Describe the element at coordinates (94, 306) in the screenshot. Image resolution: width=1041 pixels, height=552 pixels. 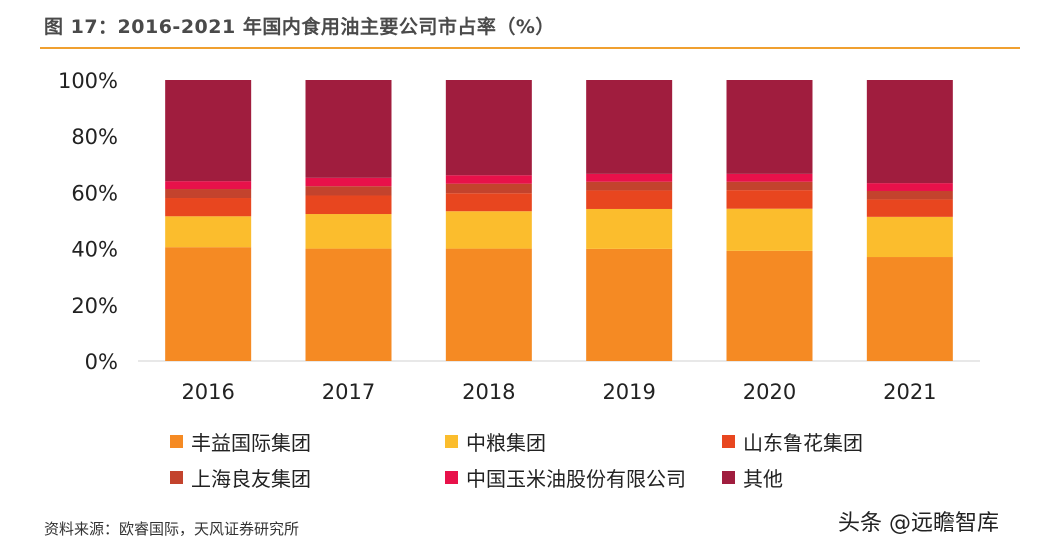
I see `y-tick-label: 20%` at that location.